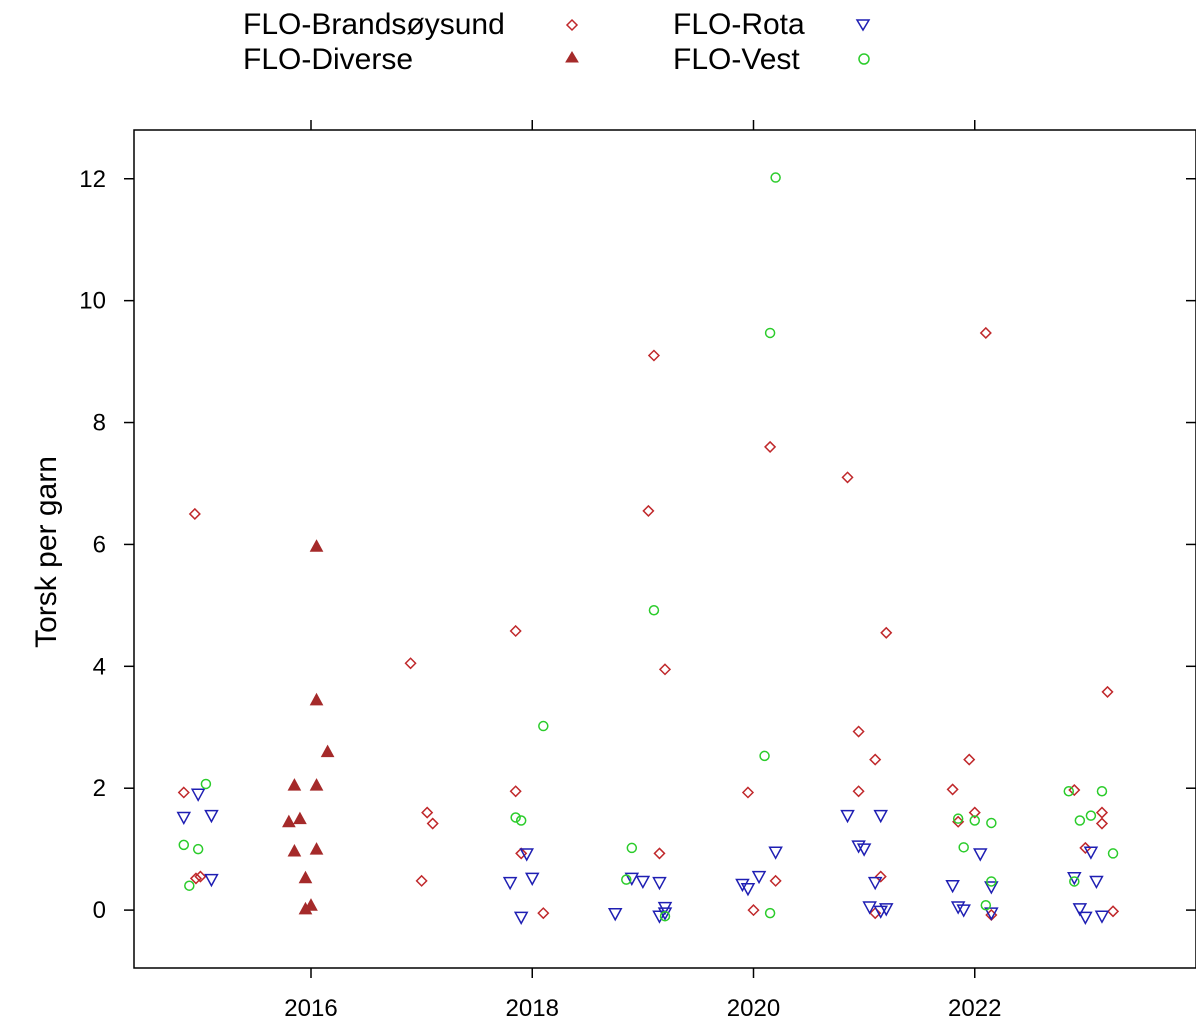  I want to click on legend-key-rota, so click(863, 25).